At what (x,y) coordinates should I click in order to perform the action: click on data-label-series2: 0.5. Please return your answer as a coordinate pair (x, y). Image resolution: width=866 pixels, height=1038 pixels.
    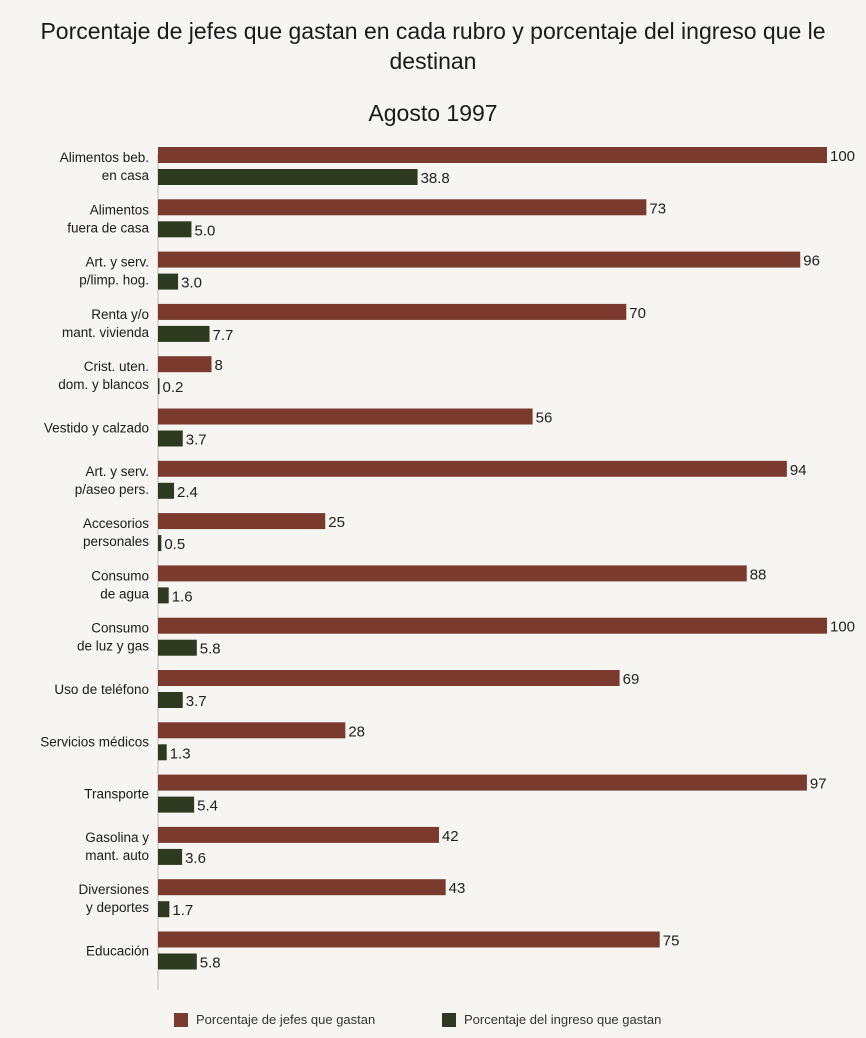
    Looking at the image, I should click on (174, 544).